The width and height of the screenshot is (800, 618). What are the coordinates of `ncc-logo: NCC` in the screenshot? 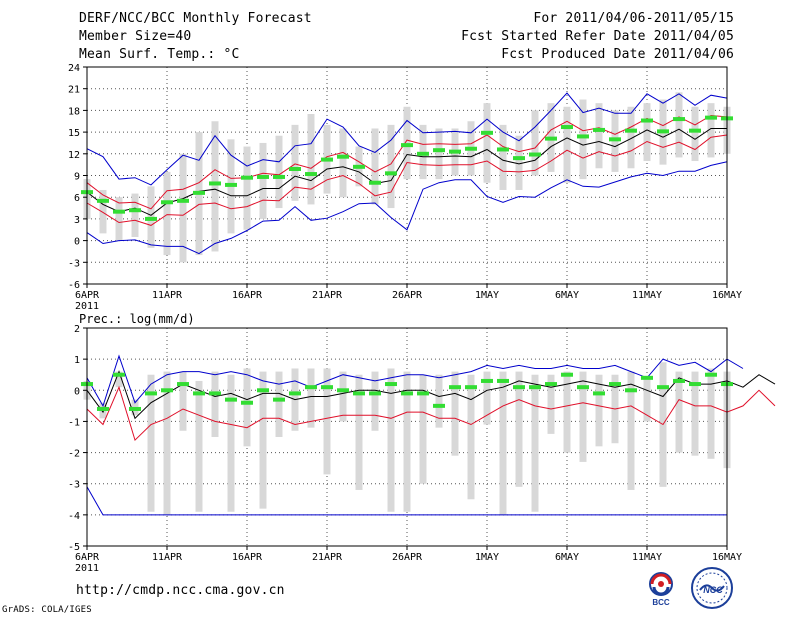 It's located at (712, 588).